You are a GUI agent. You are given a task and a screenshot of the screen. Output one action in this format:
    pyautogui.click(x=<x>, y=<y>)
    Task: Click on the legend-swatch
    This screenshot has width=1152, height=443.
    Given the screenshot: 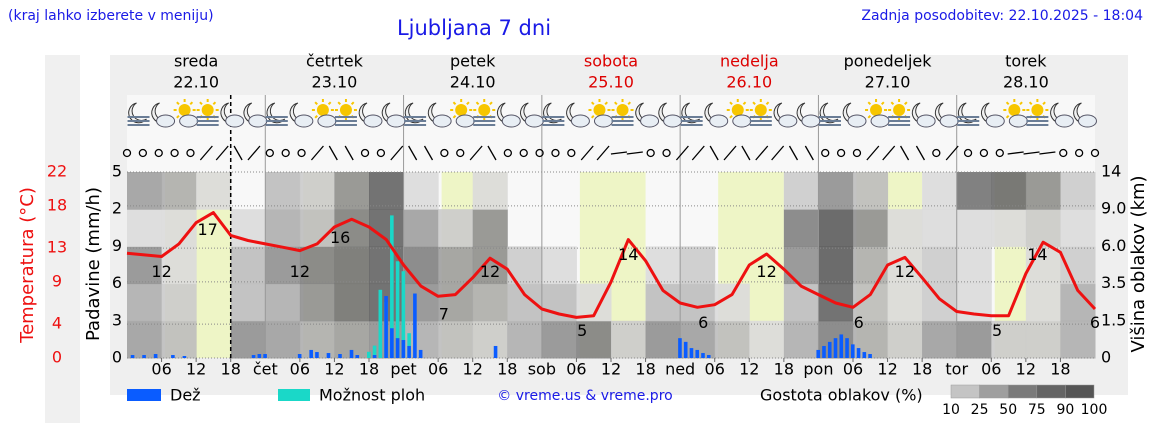 What is the action you would take?
    pyautogui.click(x=294, y=395)
    